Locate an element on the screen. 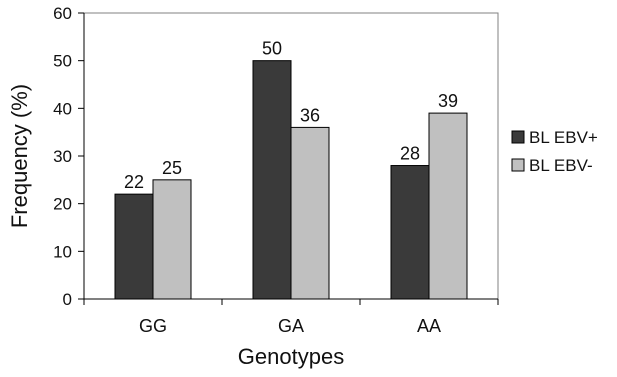 This screenshot has width=617, height=377. data-label: 28 is located at coordinates (410, 154).